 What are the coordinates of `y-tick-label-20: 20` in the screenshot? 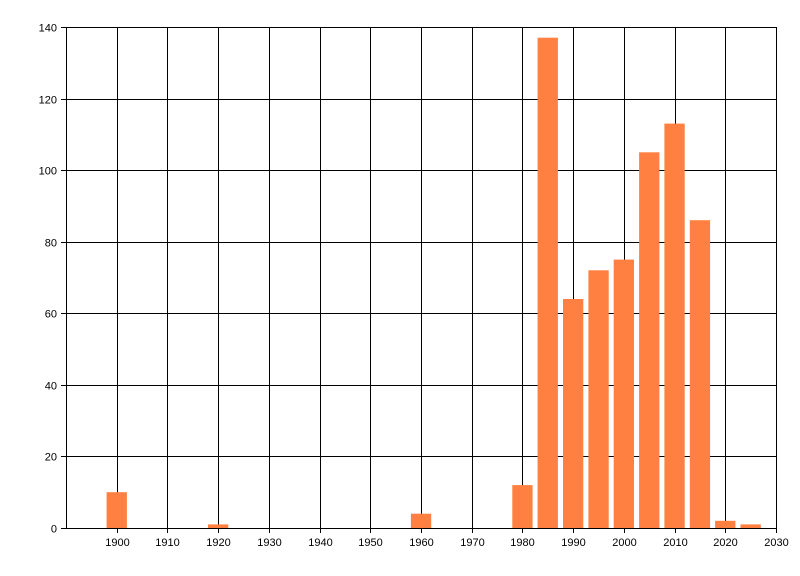 It's located at (51, 458).